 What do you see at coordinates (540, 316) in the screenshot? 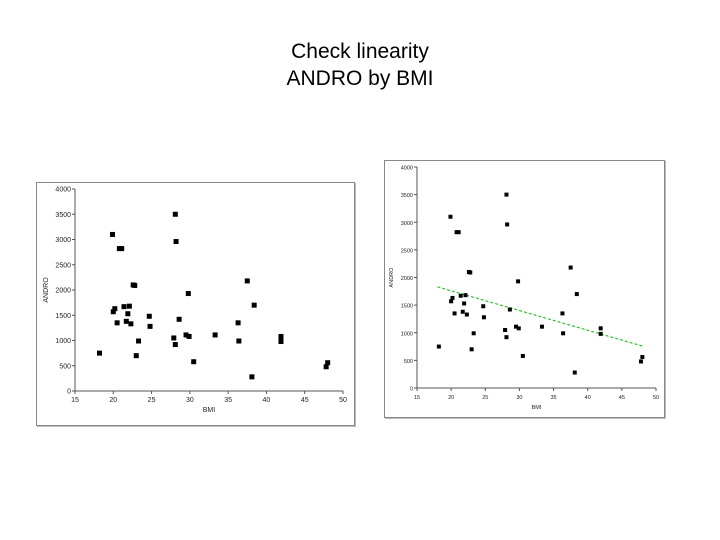
I see `regression-fit-line` at bounding box center [540, 316].